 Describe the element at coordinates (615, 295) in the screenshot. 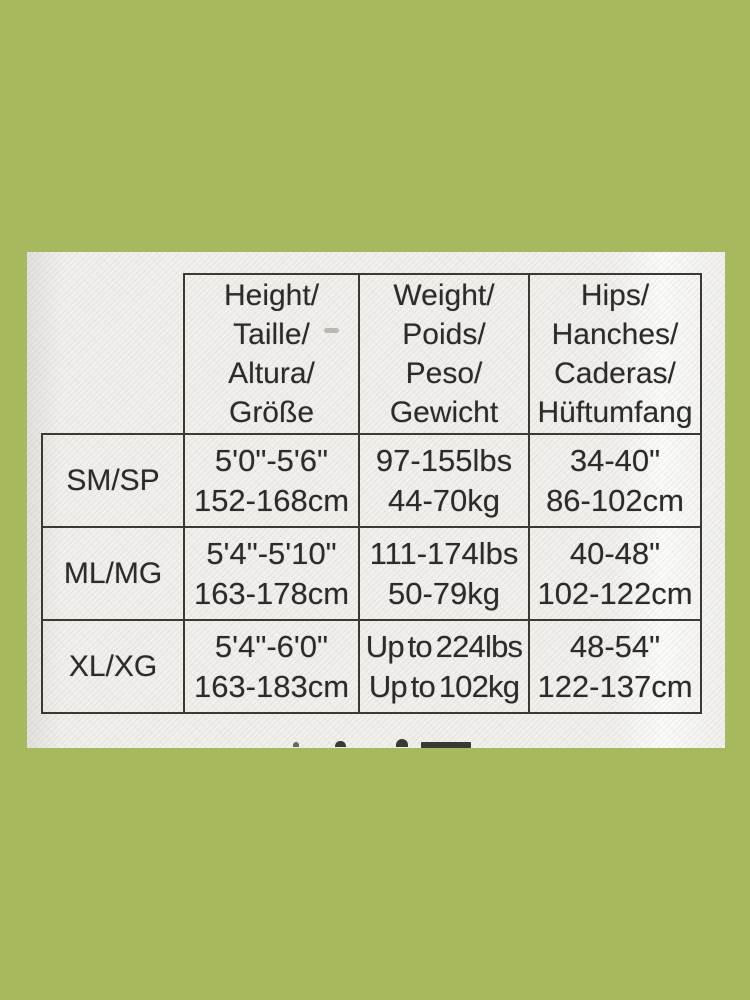

I see `header-hips-line: Hips/` at that location.